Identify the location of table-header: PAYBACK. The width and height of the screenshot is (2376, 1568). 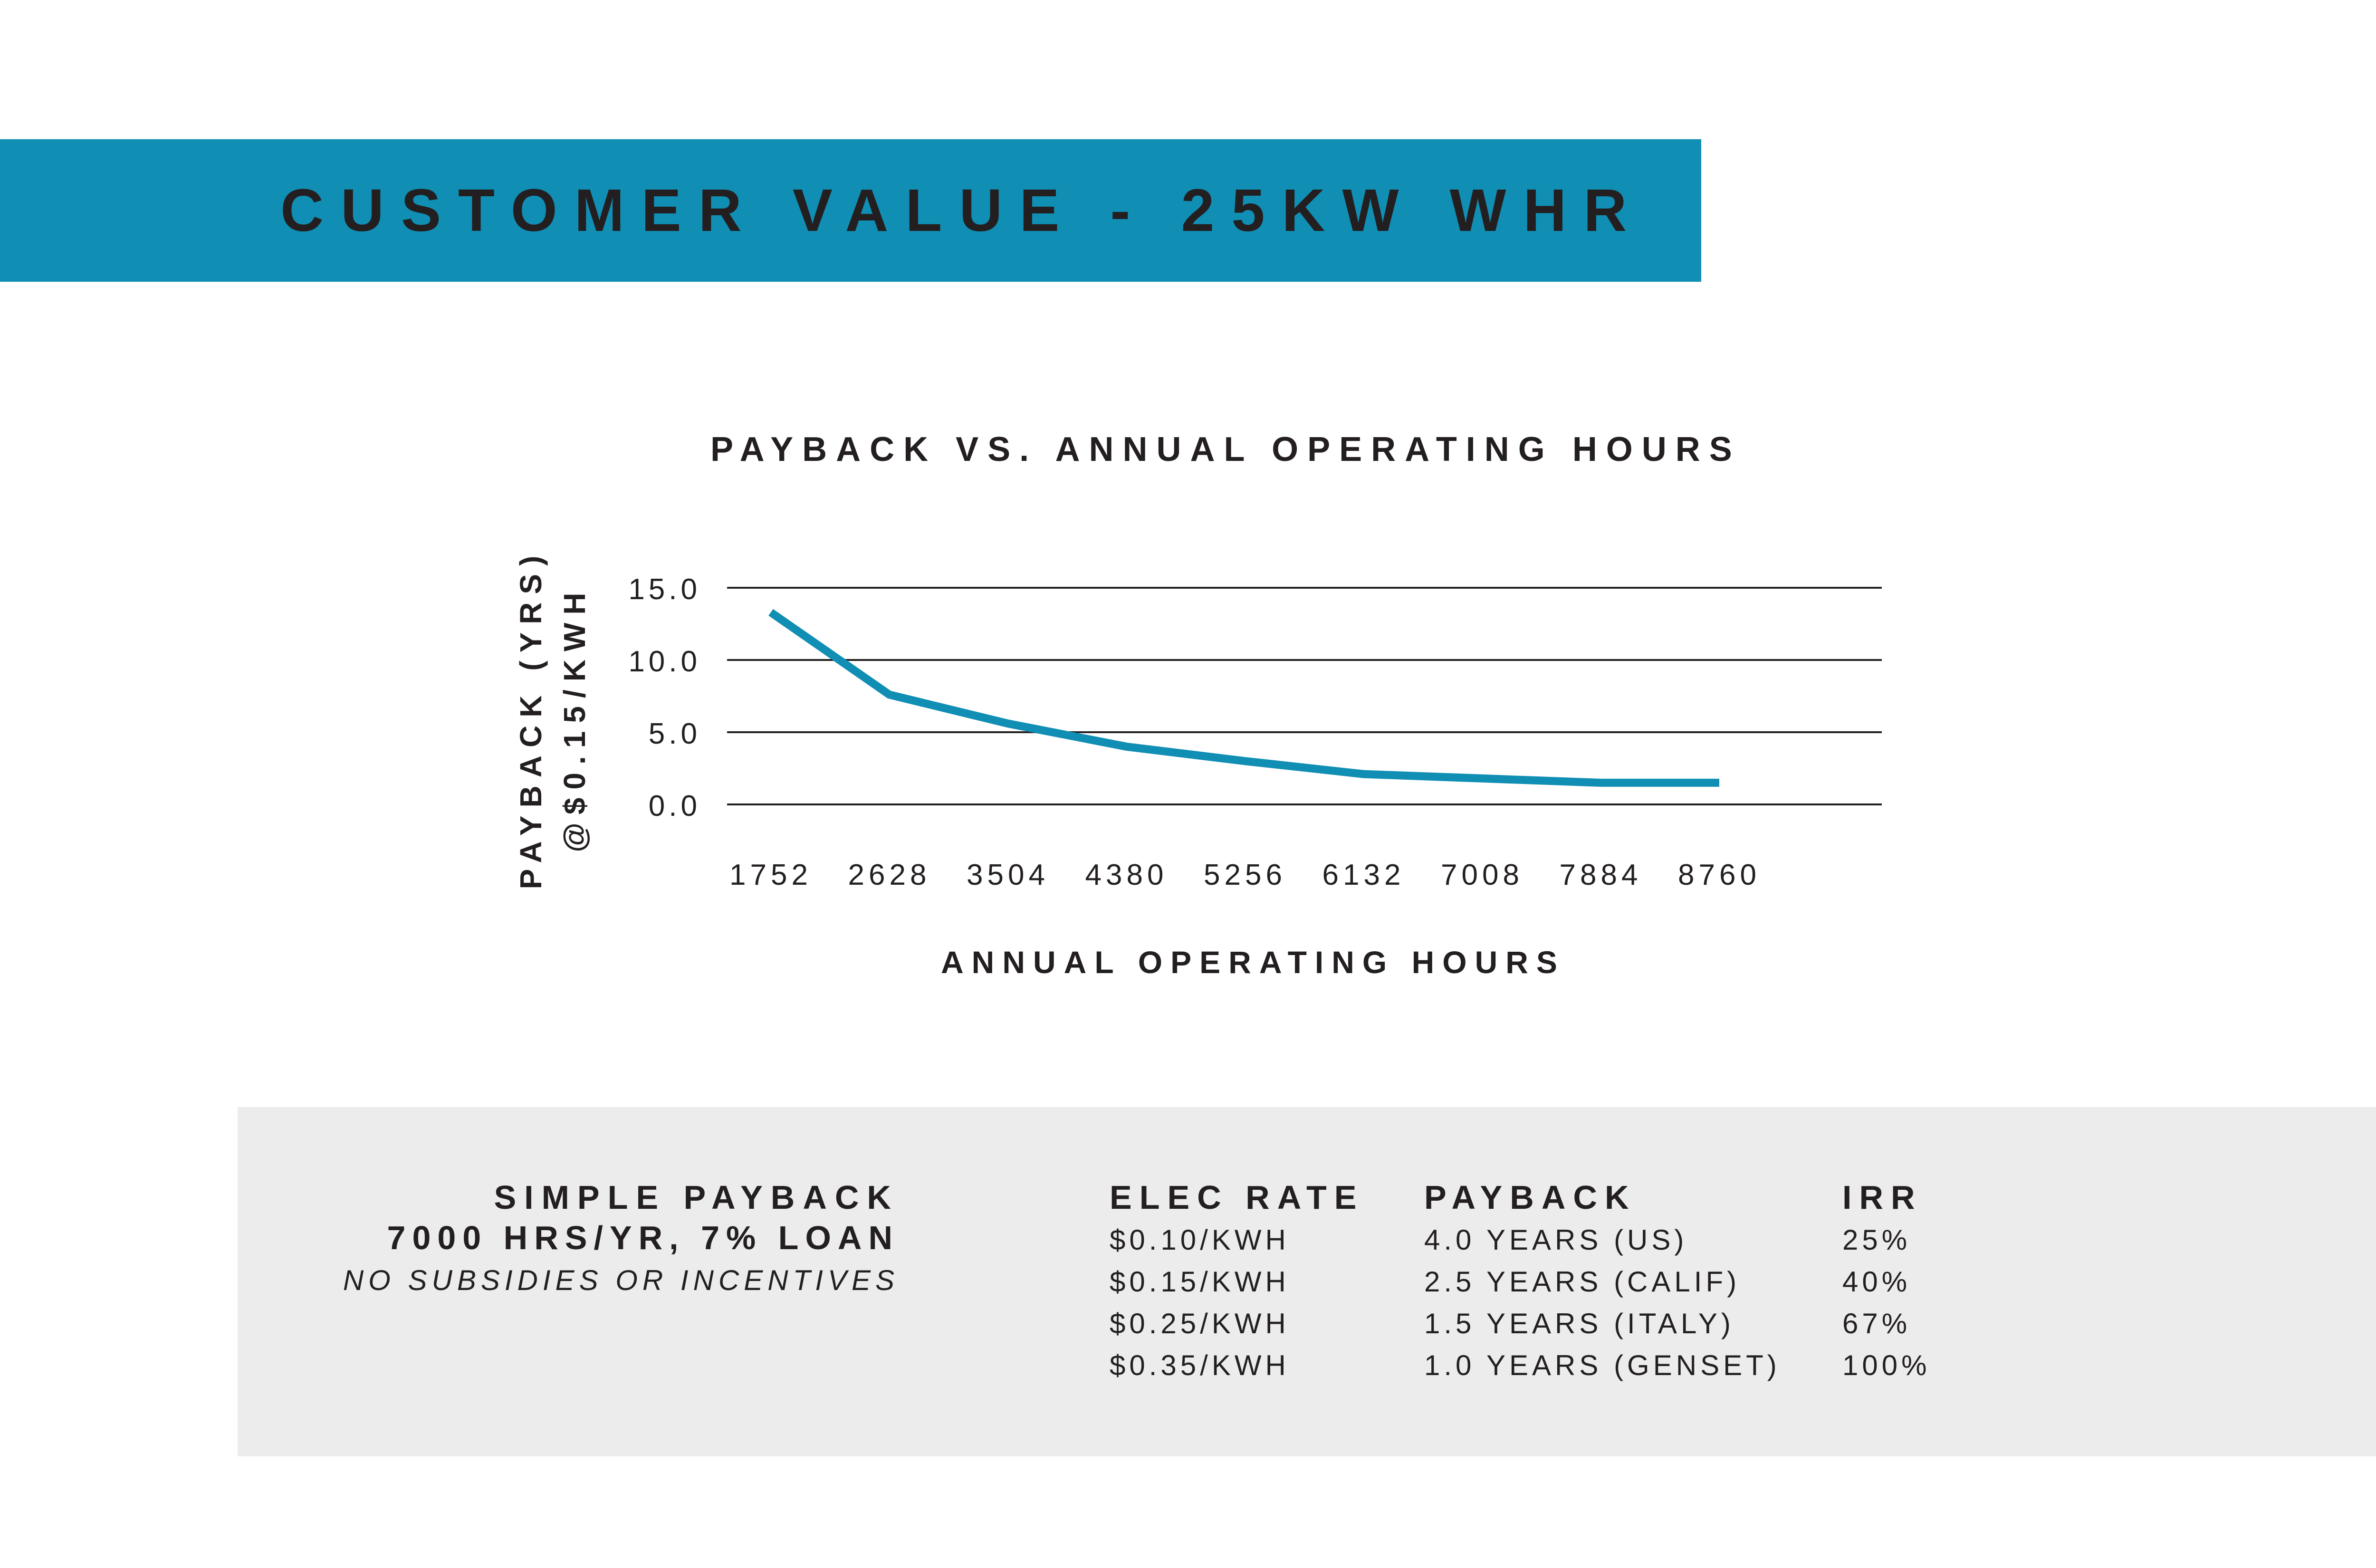
(1530, 1198).